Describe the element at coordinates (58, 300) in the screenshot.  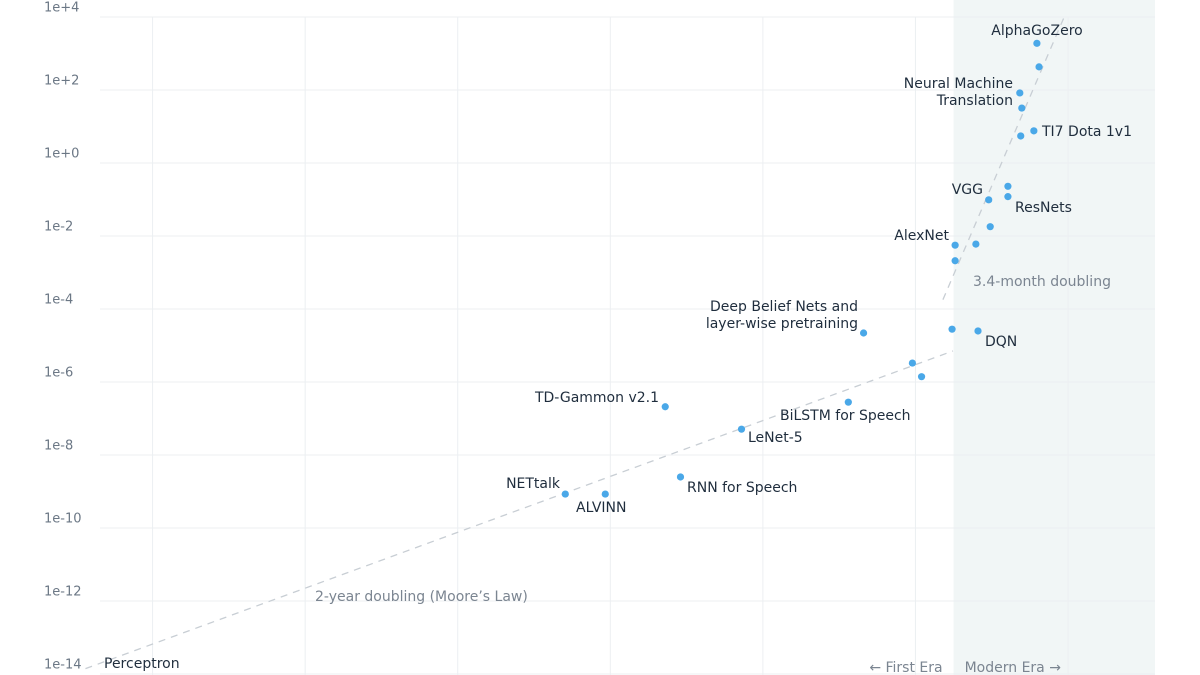
I see `y-tick-label: 1e-4` at that location.